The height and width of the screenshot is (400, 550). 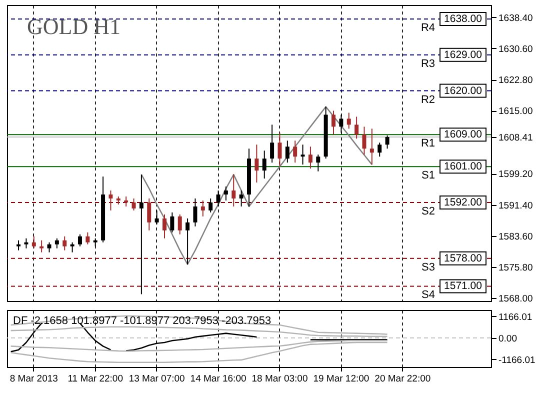 What do you see at coordinates (463, 54) in the screenshot?
I see `annotation: 1629.00` at bounding box center [463, 54].